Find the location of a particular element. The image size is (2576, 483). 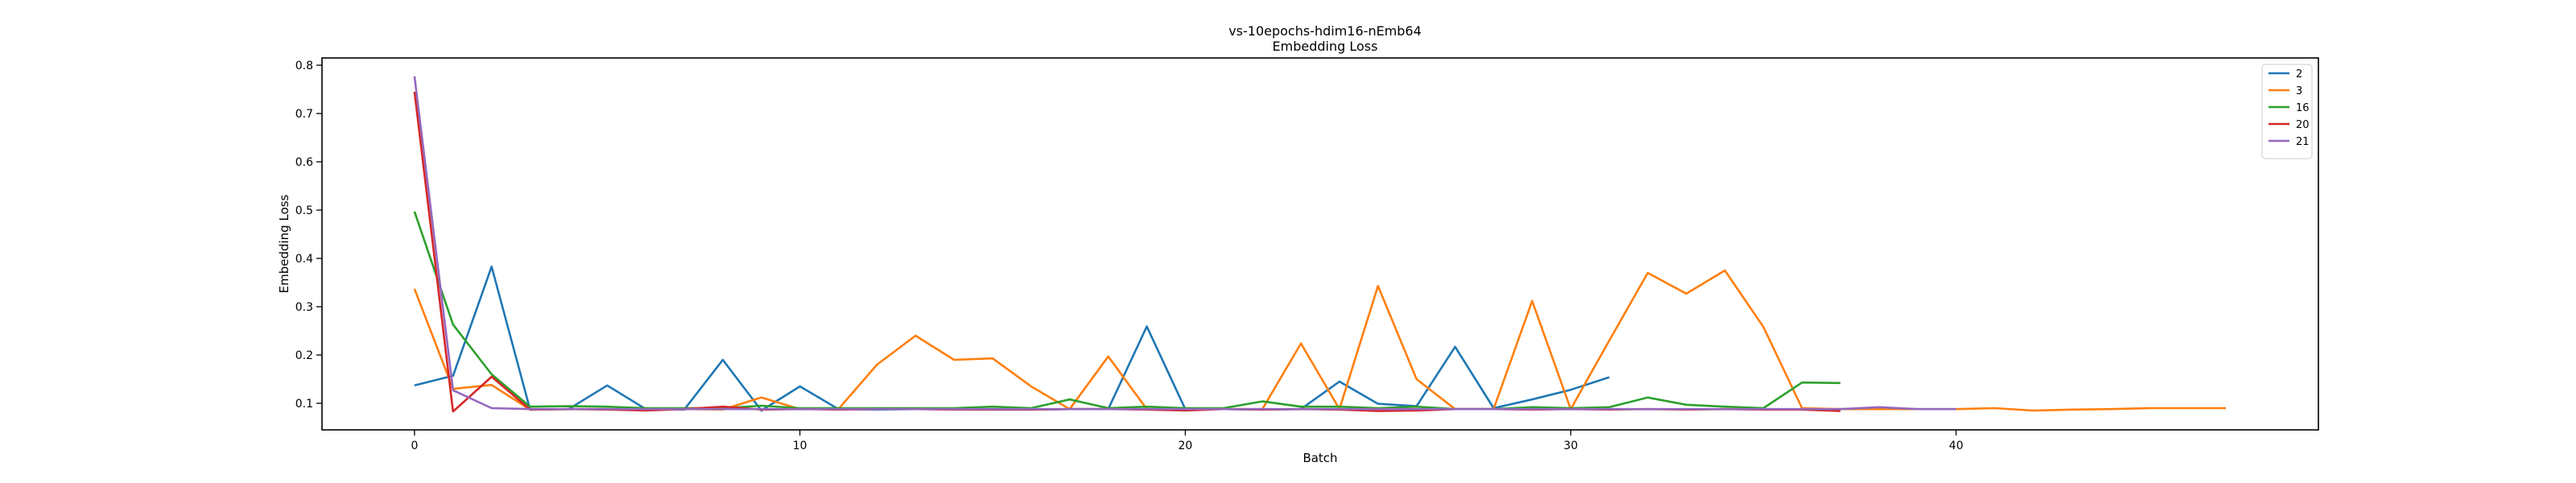

legend-label: 3 is located at coordinates (2299, 91).